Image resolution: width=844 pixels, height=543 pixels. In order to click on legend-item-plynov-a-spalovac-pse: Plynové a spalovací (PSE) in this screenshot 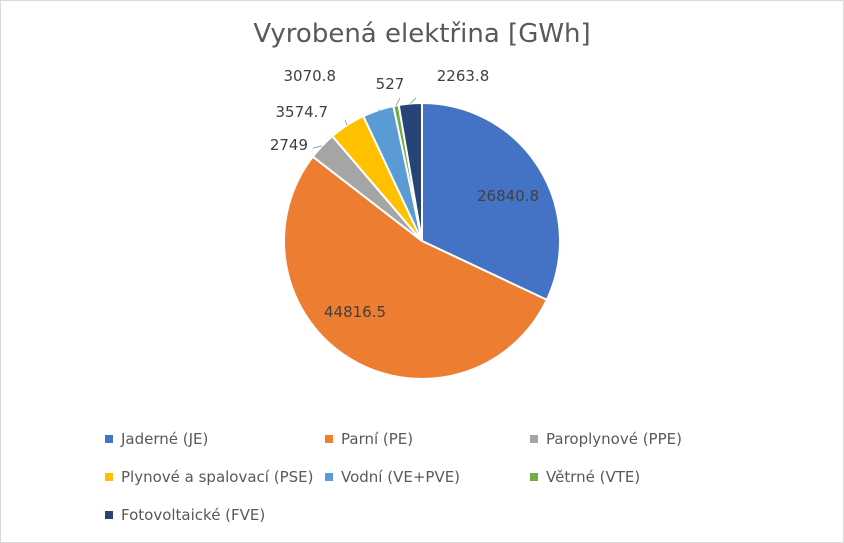, I will do `click(209, 477)`.